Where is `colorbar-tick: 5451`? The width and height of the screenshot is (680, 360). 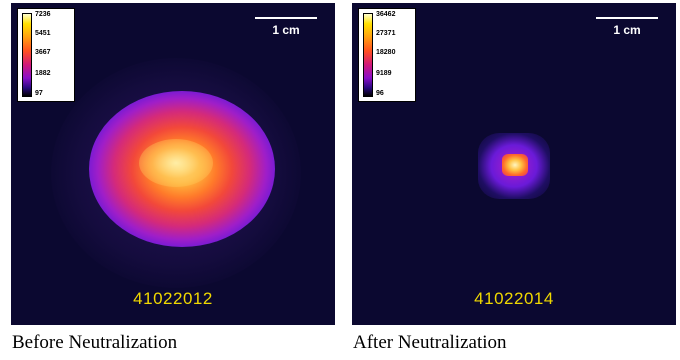 colorbar-tick: 5451 is located at coordinates (43, 33).